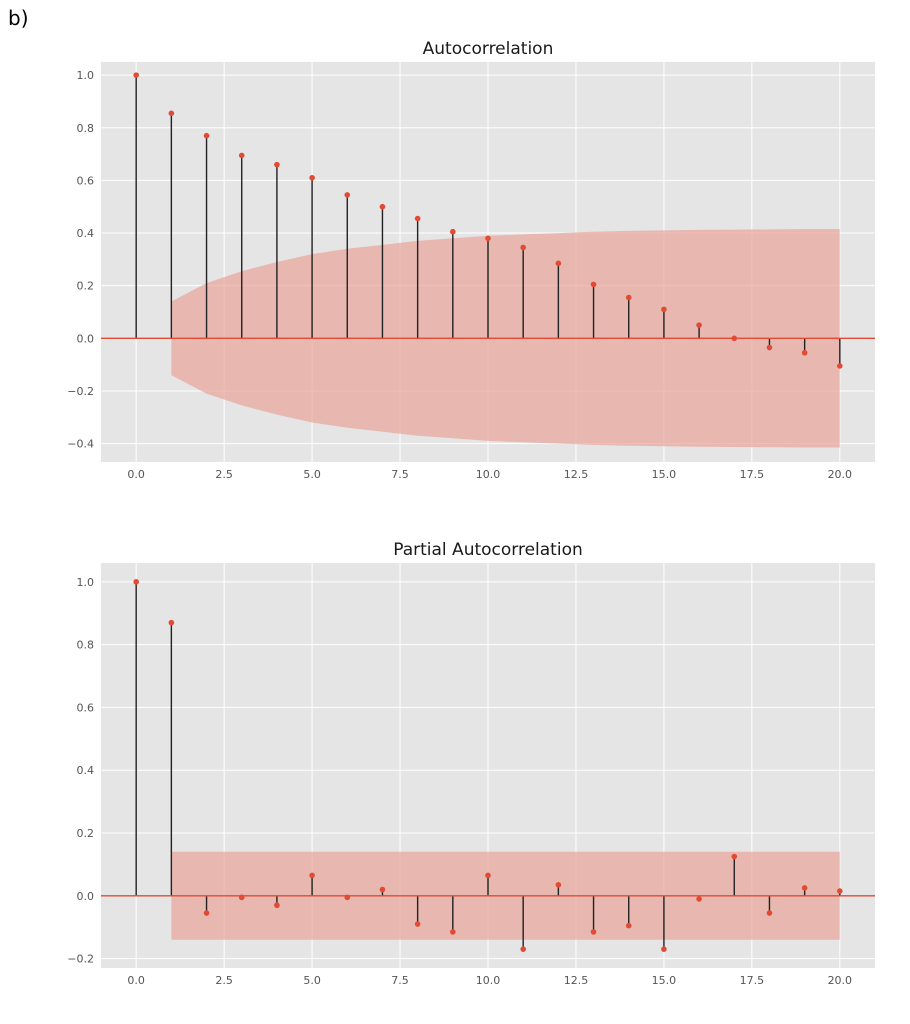 This screenshot has height=1024, width=910. What do you see at coordinates (488, 550) in the screenshot?
I see `chart-title: Partial Autocorrelation` at bounding box center [488, 550].